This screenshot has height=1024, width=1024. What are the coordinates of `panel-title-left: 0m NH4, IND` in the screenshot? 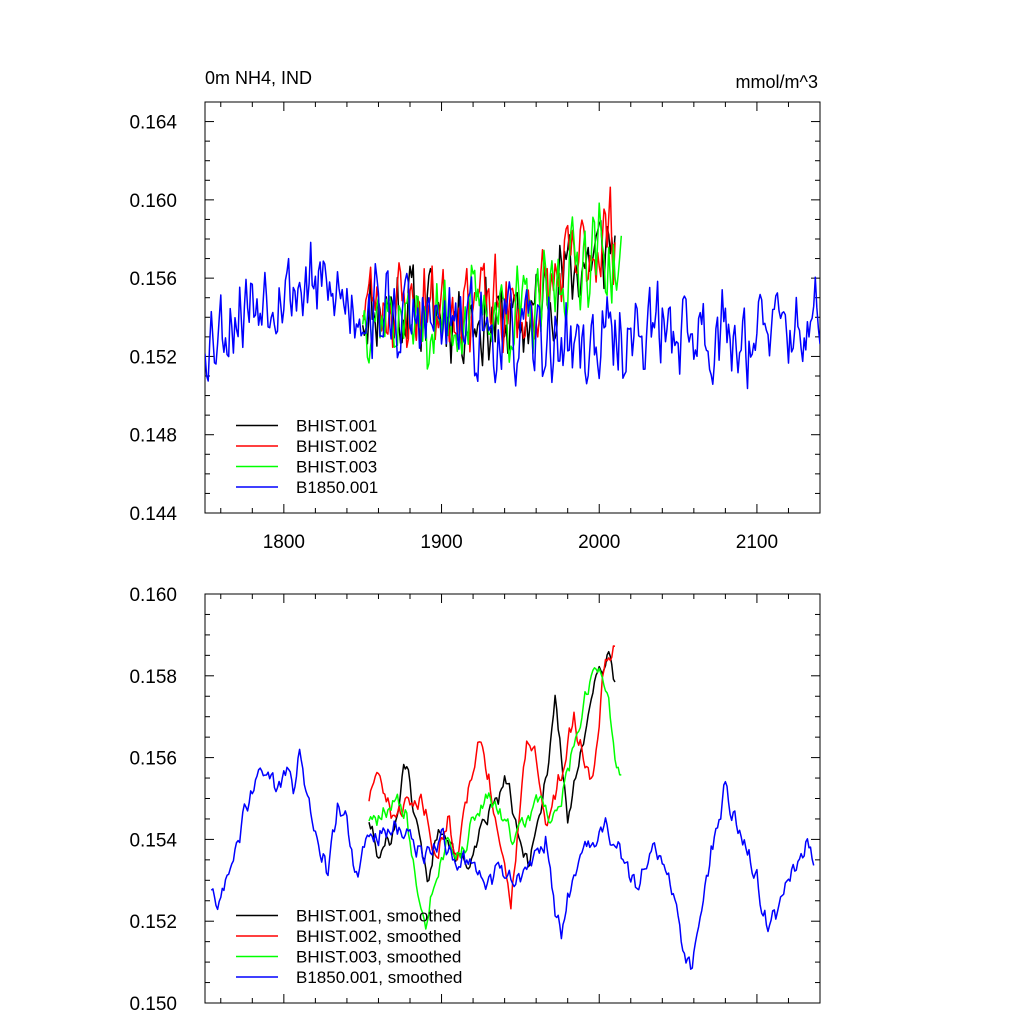 It's located at (258, 78).